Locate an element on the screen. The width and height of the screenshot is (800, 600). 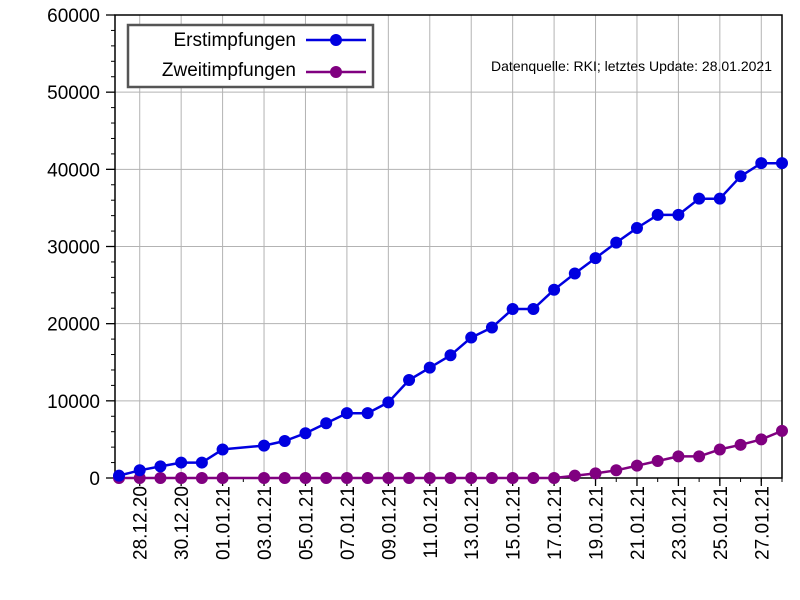
x-tick-label: 17.01.21 is located at coordinates (555, 523).